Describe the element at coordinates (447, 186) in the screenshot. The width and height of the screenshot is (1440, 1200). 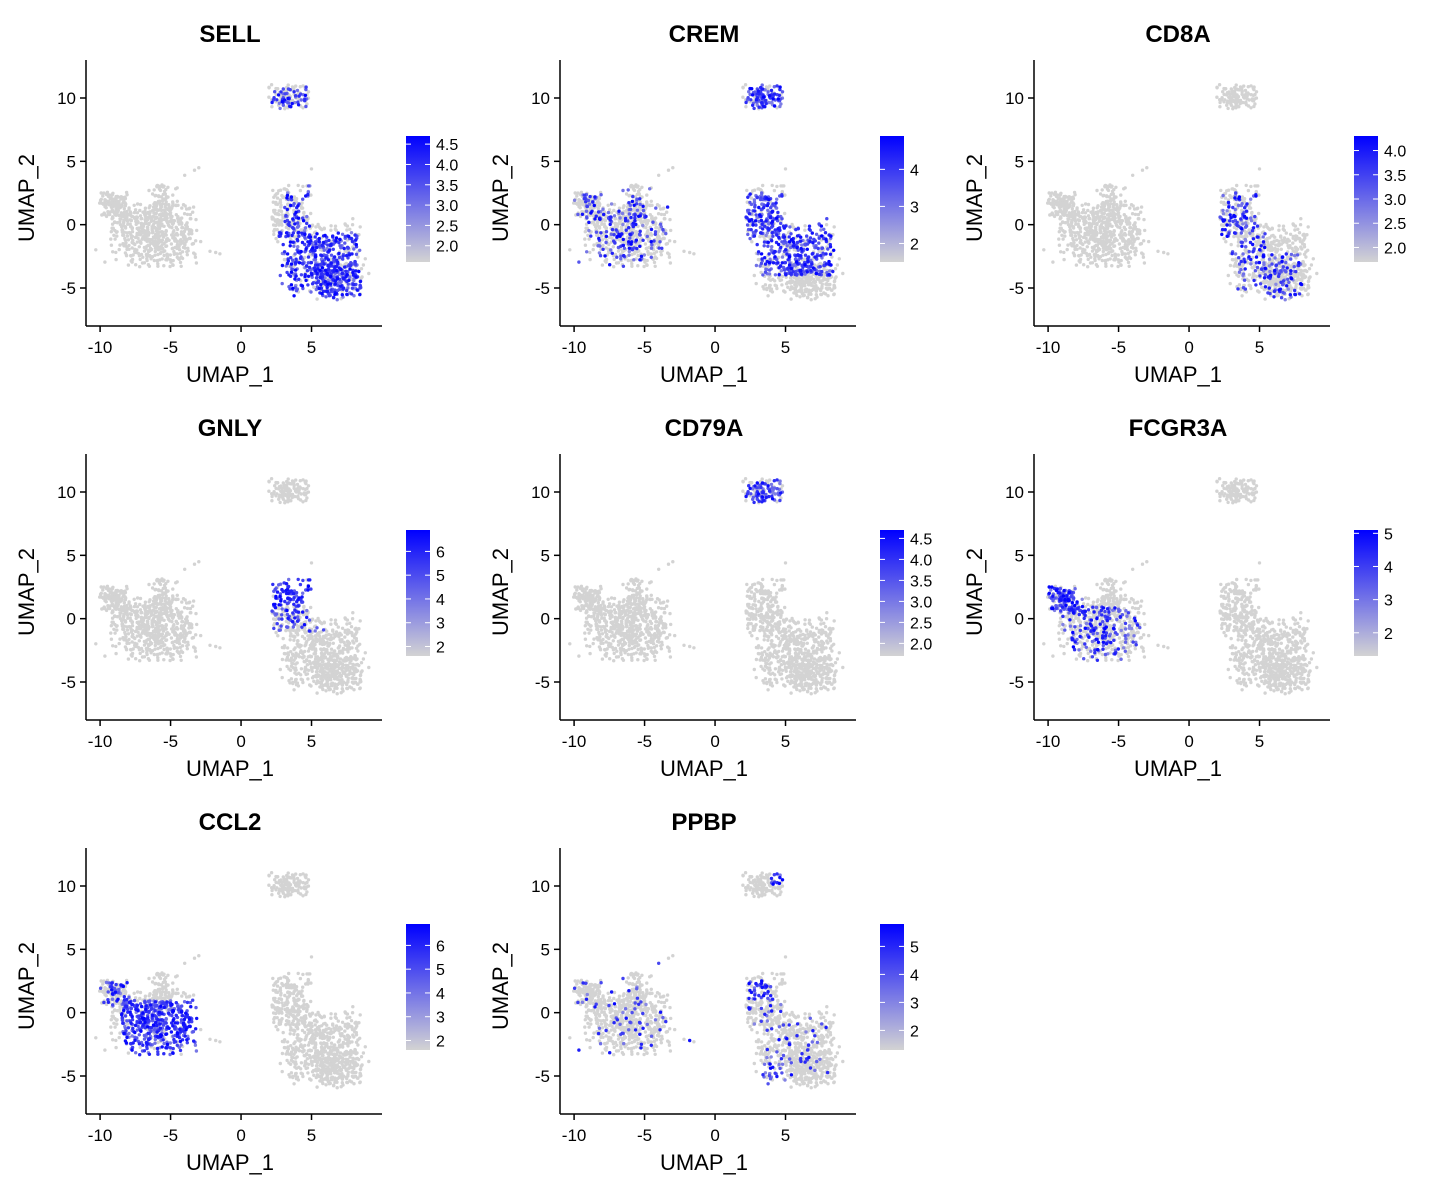
I see `colorbar-tick-label: 3.5` at that location.